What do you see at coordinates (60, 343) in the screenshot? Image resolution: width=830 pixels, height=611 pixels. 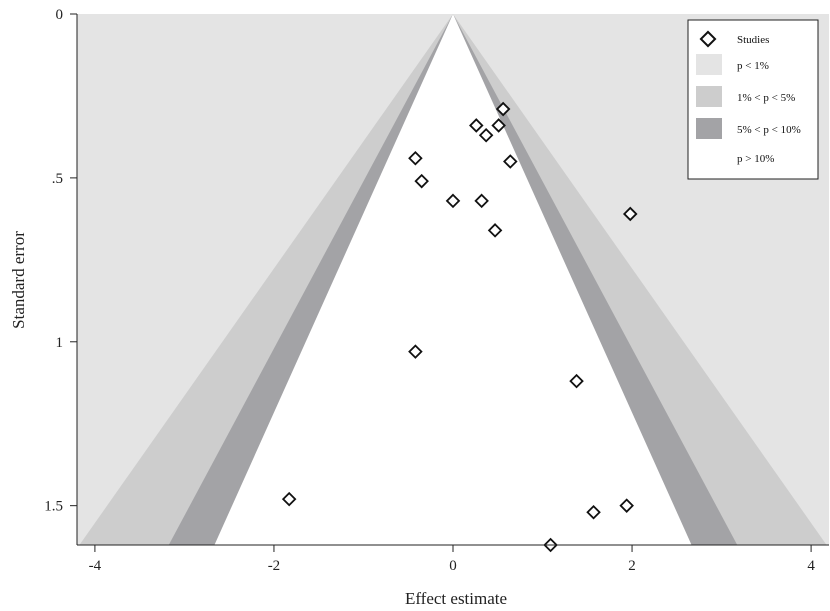 I see `y-tick-label-2: 1` at bounding box center [60, 343].